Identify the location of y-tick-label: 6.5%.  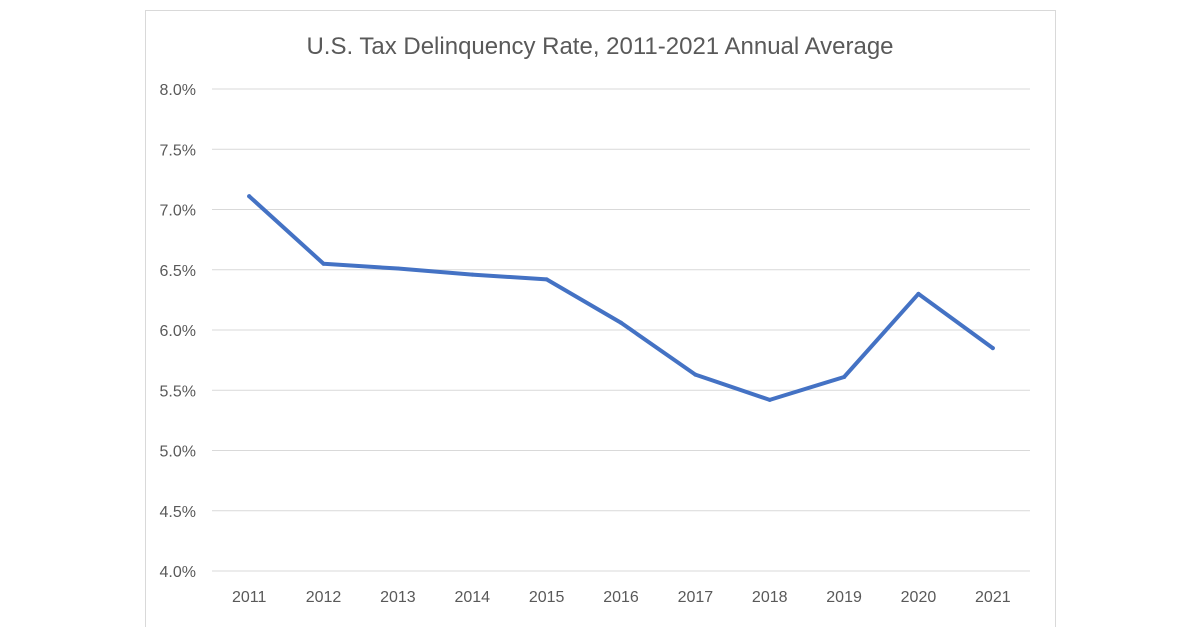
(178, 271).